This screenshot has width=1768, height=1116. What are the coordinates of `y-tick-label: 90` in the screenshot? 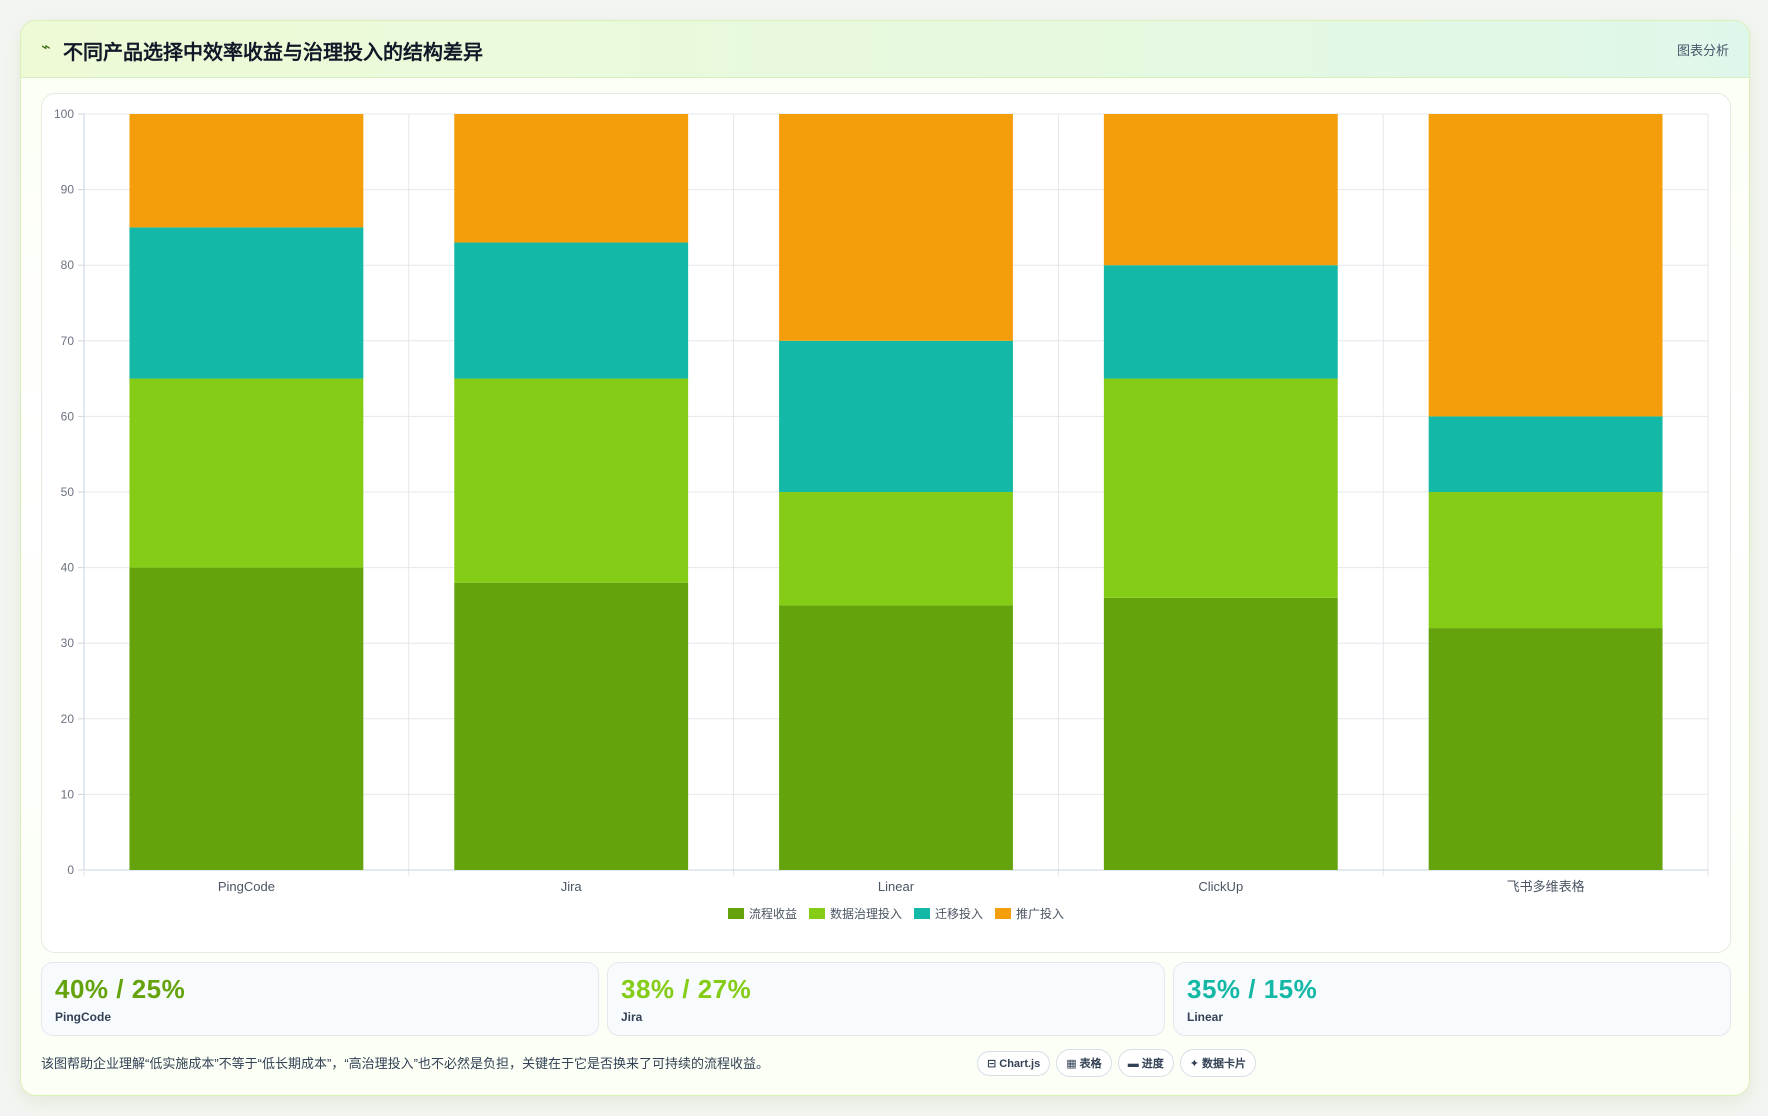 It's located at (68, 190).